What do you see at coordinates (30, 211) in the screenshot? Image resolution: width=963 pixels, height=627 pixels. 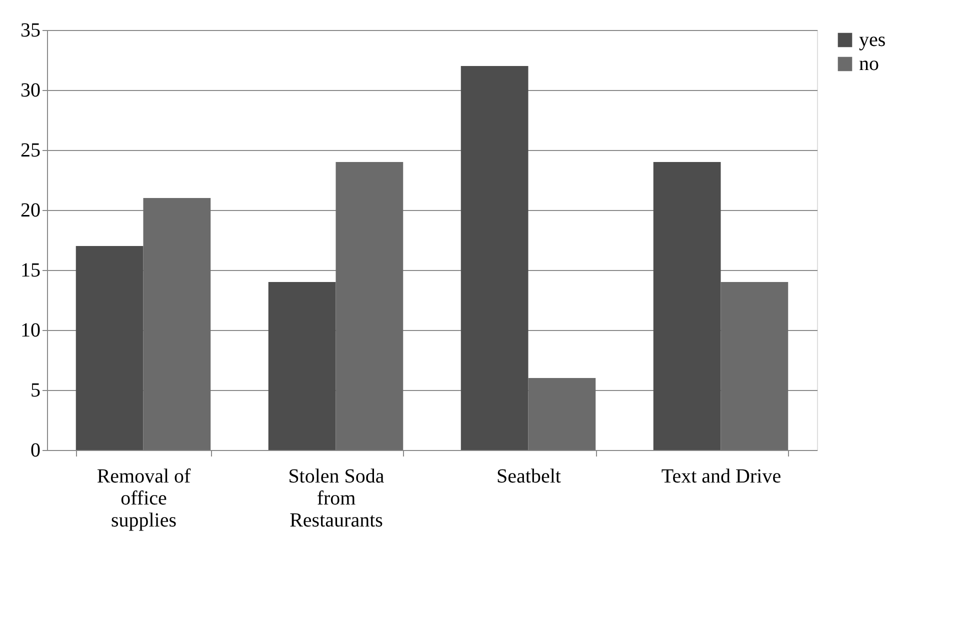 I see `y-tick-label: 20` at bounding box center [30, 211].